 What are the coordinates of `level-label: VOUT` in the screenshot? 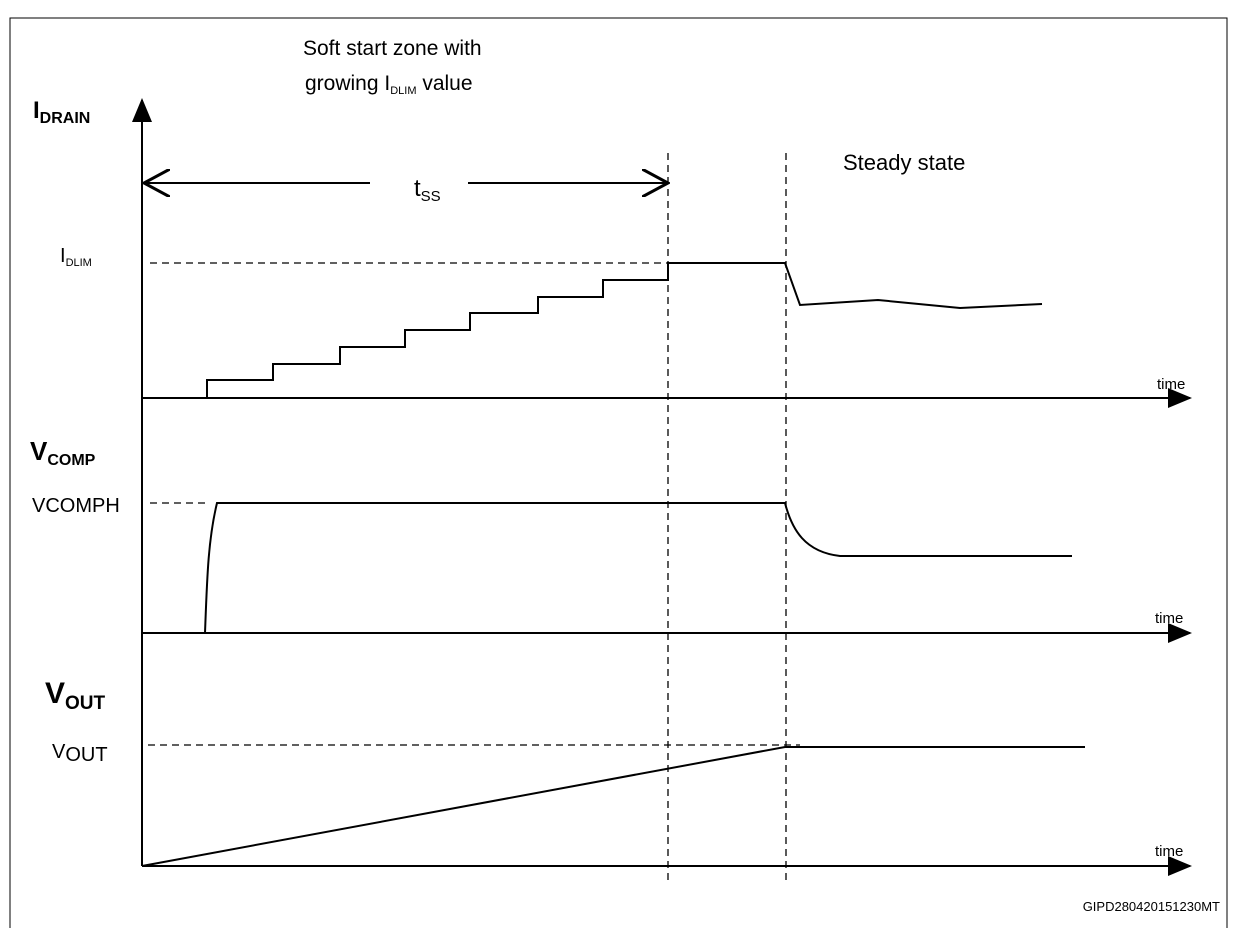 It's located at (80, 753).